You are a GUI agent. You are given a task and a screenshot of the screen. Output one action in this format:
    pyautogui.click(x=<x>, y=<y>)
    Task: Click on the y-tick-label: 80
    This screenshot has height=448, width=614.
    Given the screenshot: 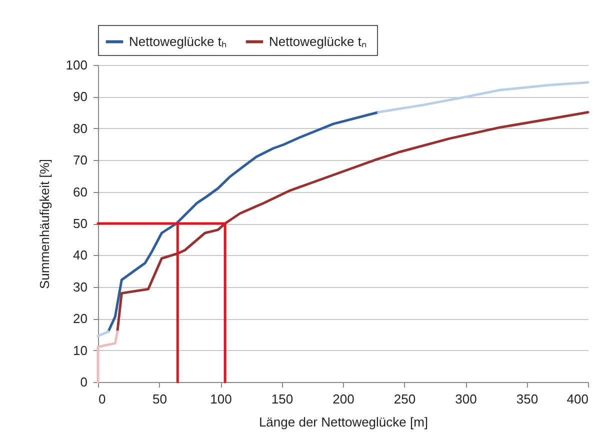 What is the action you would take?
    pyautogui.click(x=80, y=128)
    